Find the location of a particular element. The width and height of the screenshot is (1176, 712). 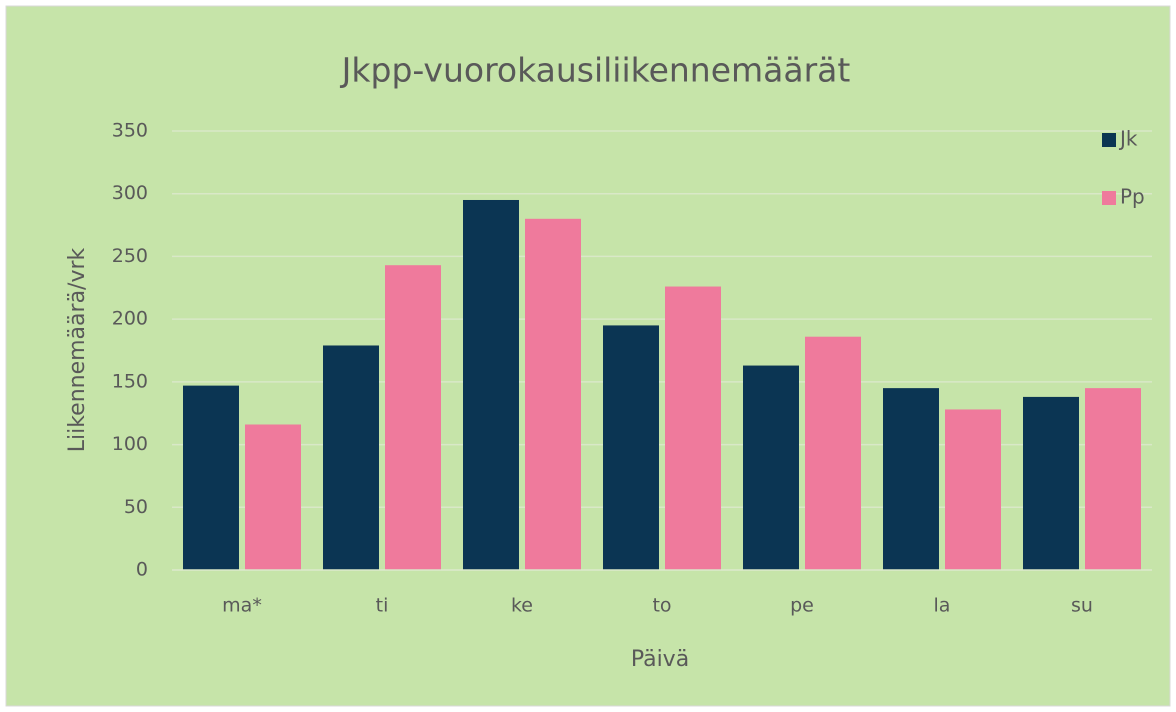

x-tick-label: la is located at coordinates (942, 606).